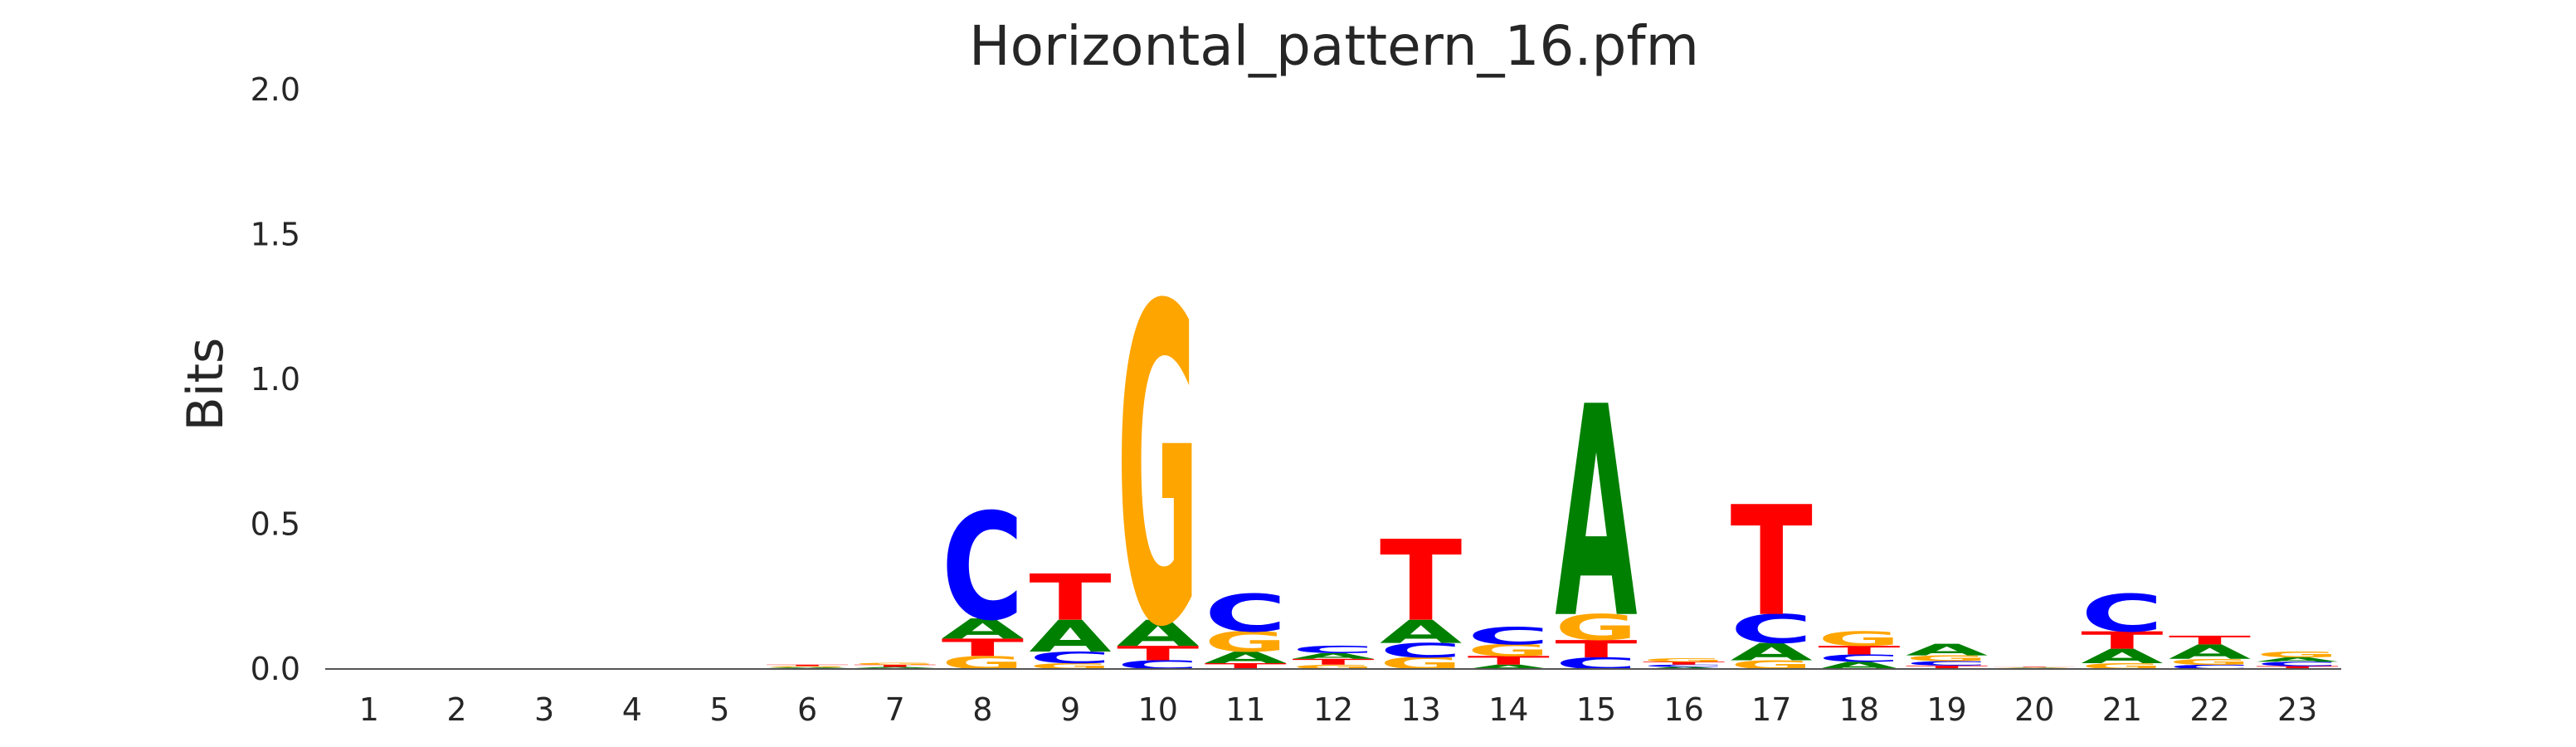 This screenshot has height=747, width=2576. What do you see at coordinates (275, 235) in the screenshot?
I see `y-tick-label: 1.5` at bounding box center [275, 235].